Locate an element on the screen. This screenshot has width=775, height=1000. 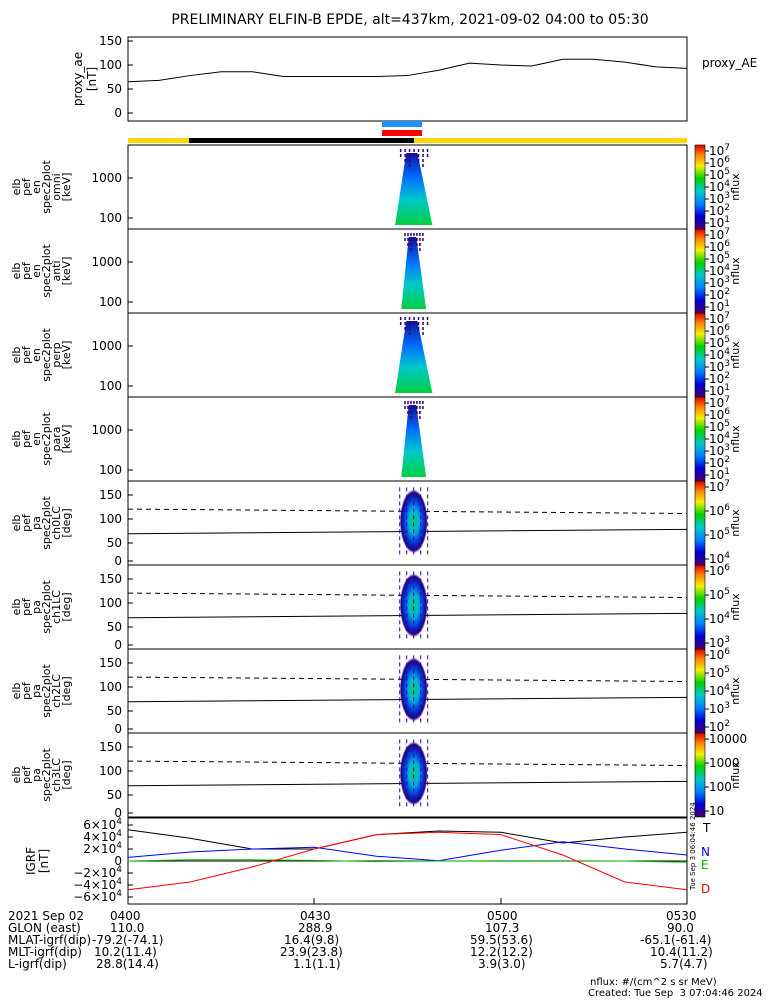
y-tick-label: 50 is located at coordinates (114, 795).